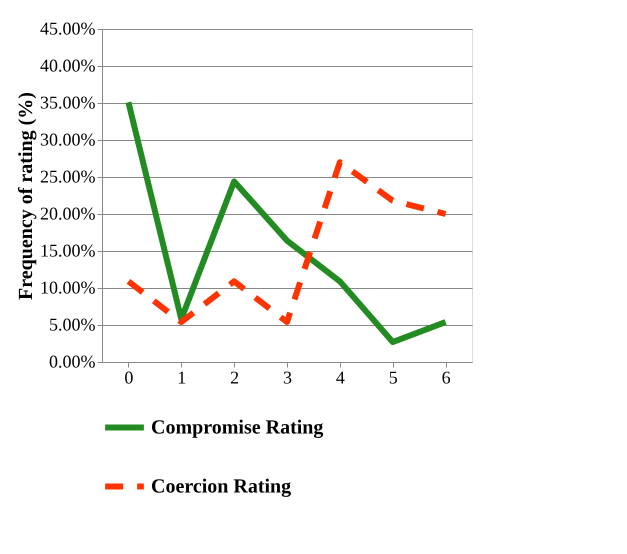  Describe the element at coordinates (72, 324) in the screenshot. I see `y-tick-label: 5.00%` at that location.